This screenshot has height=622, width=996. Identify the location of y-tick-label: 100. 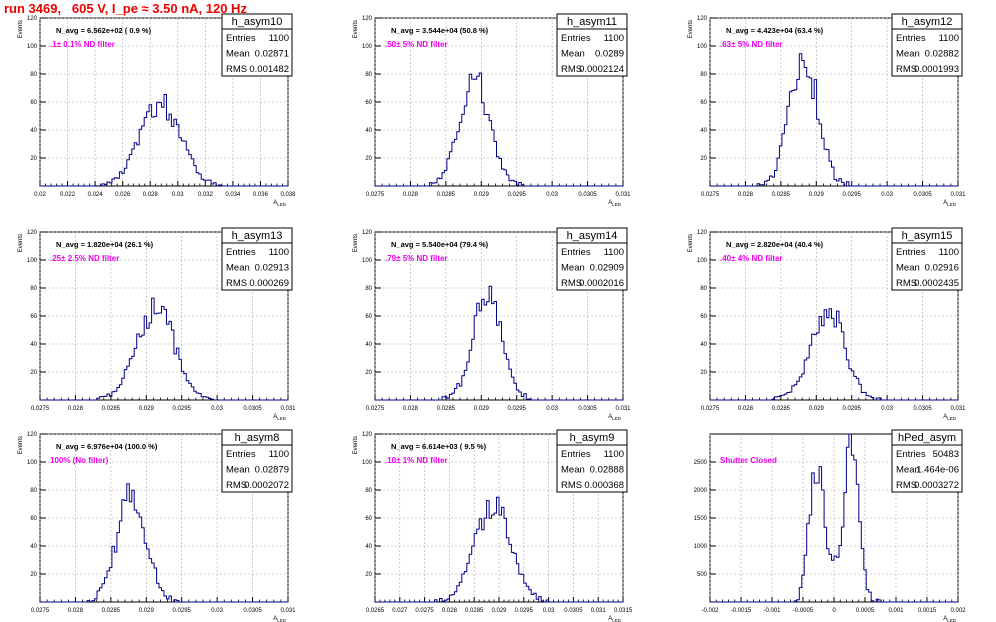
(702, 47).